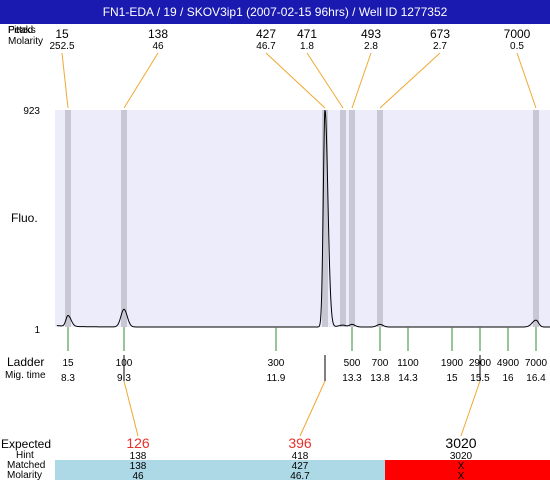  Describe the element at coordinates (508, 363) in the screenshot. I see `ladder-size-label: 4900` at that location.